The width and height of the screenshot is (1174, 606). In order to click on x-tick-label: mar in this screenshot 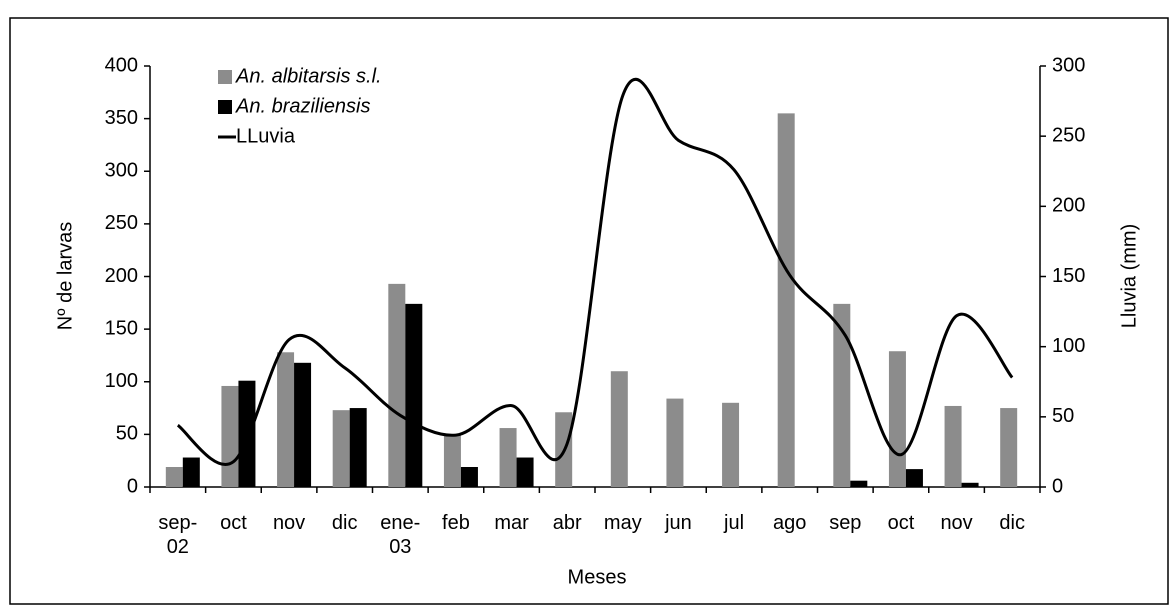, I will do `click(511, 523)`.